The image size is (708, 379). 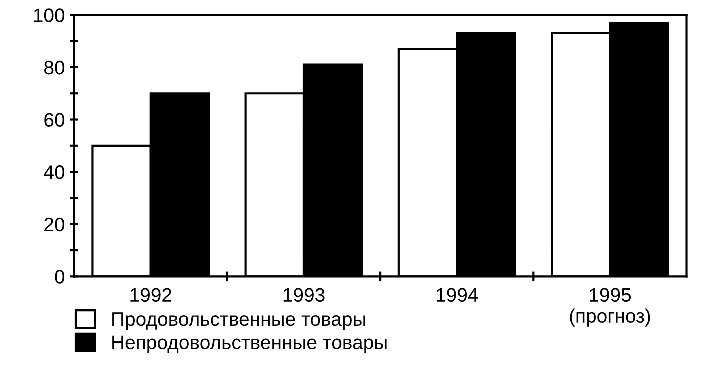 I want to click on x-tick-label: 1994, so click(x=457, y=295).